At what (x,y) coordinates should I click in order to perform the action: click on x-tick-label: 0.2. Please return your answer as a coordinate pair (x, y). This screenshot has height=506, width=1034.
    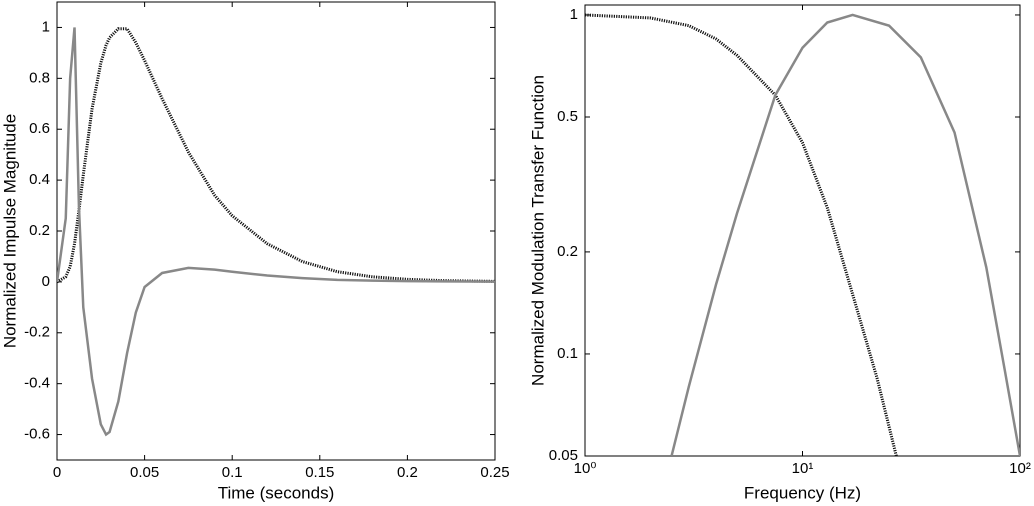
    Looking at the image, I should click on (407, 472).